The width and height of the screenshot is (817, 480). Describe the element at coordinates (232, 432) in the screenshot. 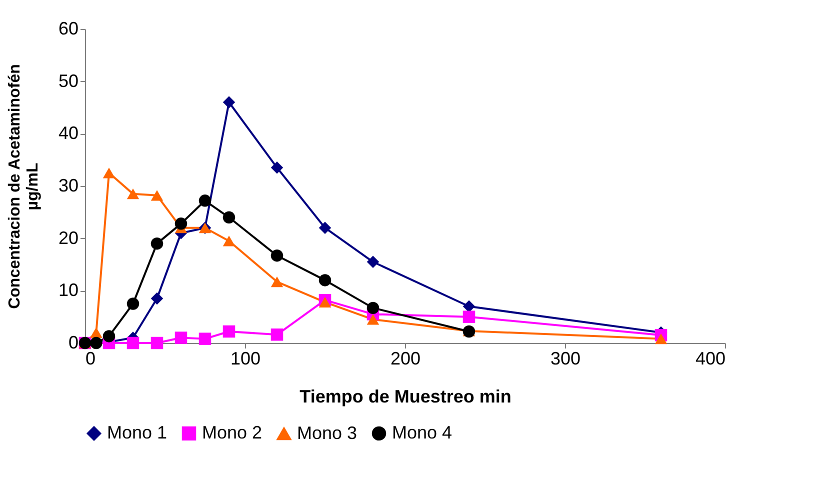

I see `legend-label: Mono 2` at that location.